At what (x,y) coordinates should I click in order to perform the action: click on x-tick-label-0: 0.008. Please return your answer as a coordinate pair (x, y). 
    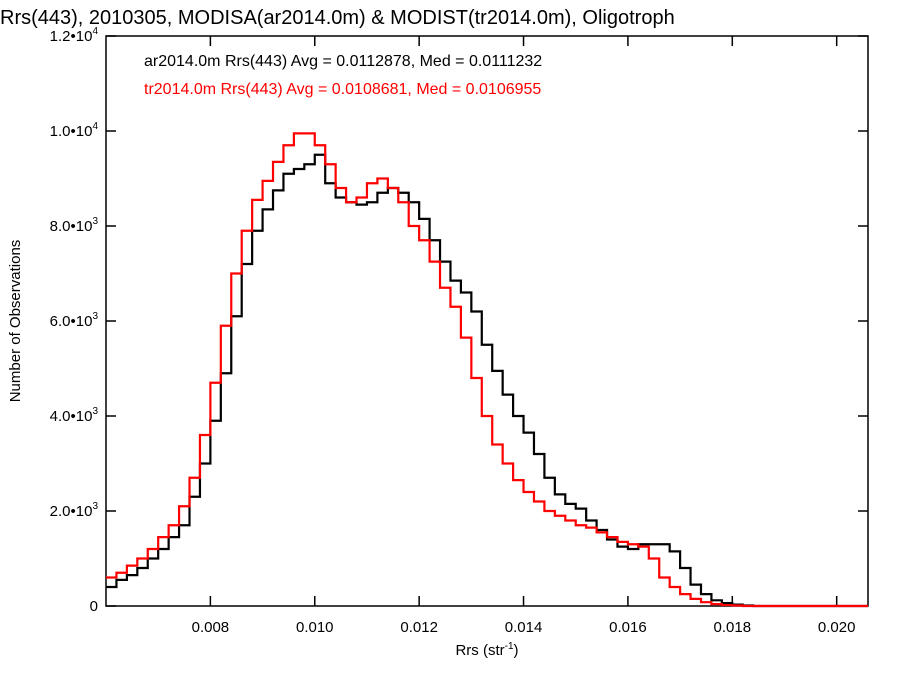
    Looking at the image, I should click on (211, 627).